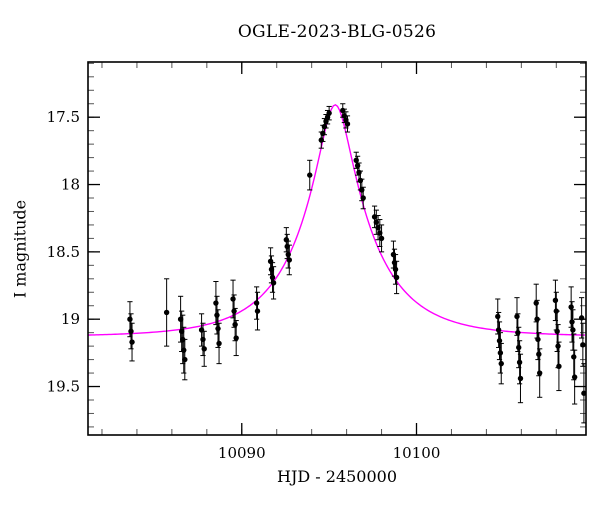 The width and height of the screenshot is (600, 512). What do you see at coordinates (63, 117) in the screenshot?
I see `y-tick-label: 17.5` at bounding box center [63, 117].